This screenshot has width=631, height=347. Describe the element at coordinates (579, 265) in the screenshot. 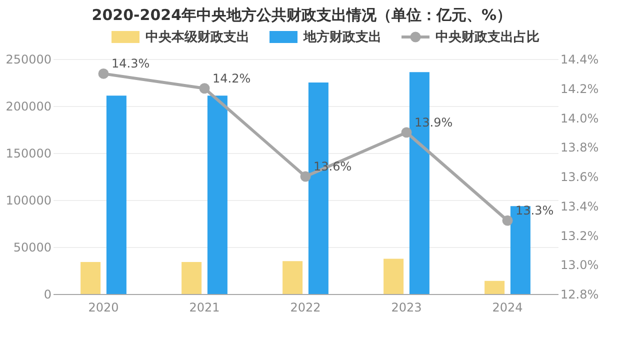

I see `y2-tick-label: 13.0%` at that location.